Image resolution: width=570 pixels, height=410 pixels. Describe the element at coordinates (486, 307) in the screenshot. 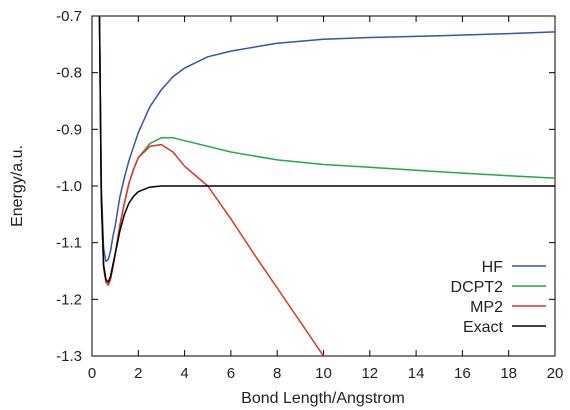

I see `legend-label-mp2: MP2` at that location.